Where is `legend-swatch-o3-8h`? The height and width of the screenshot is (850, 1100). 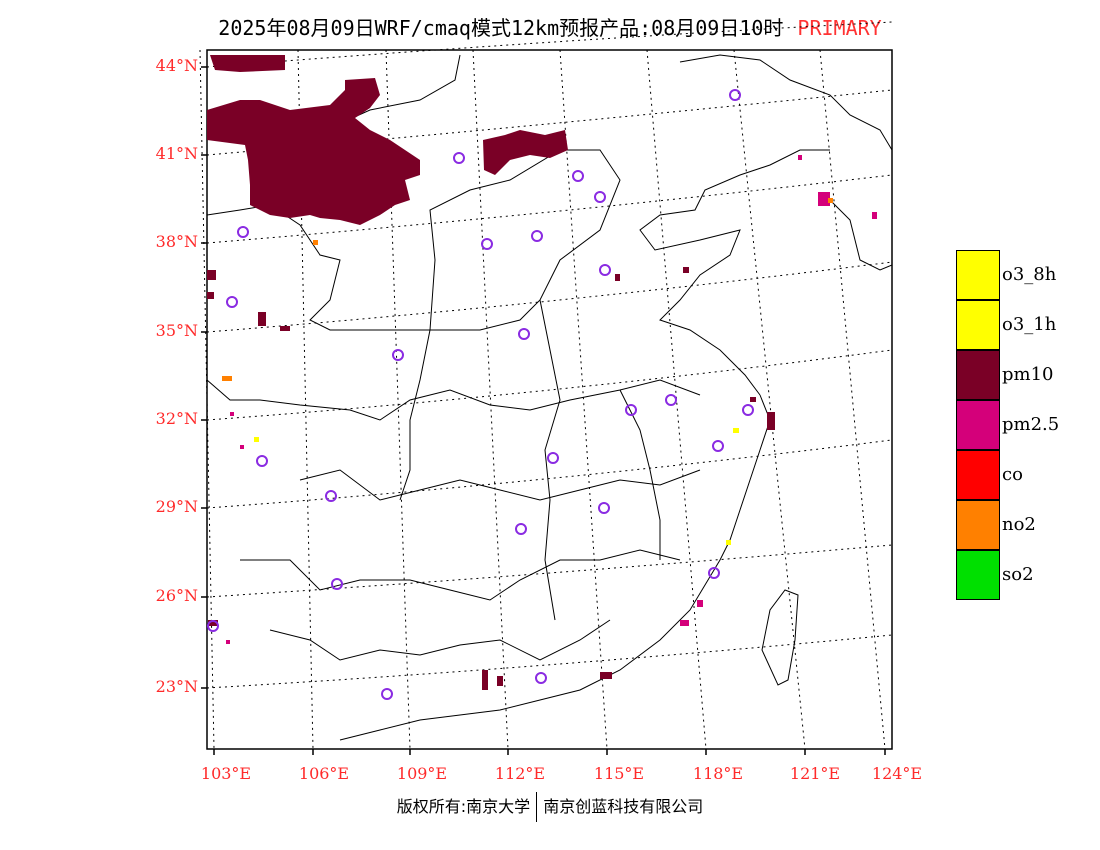
legend-swatch-o3-8h is located at coordinates (978, 275).